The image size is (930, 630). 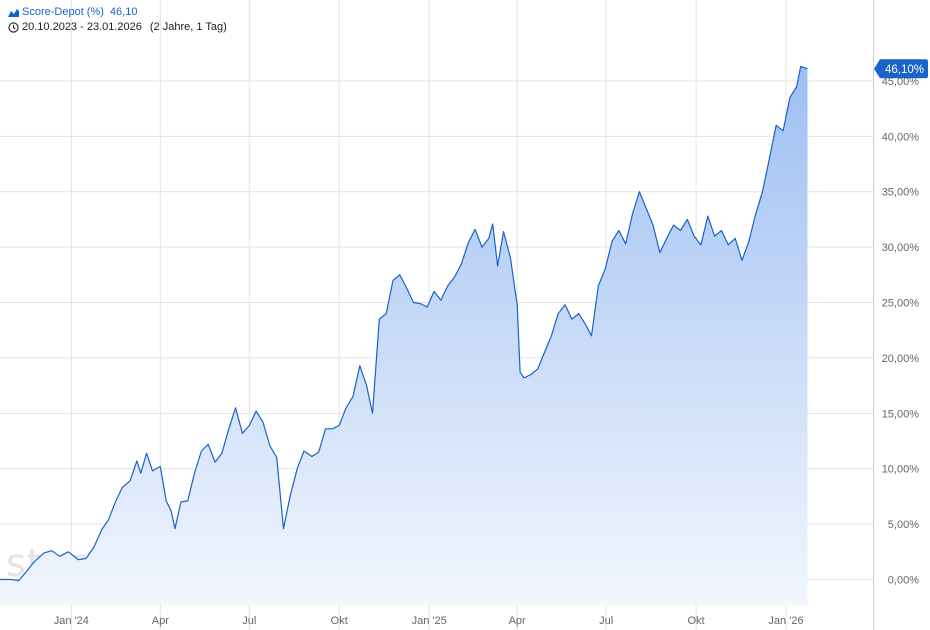 I want to click on y-tick-label: 0,00%, so click(x=903, y=581).